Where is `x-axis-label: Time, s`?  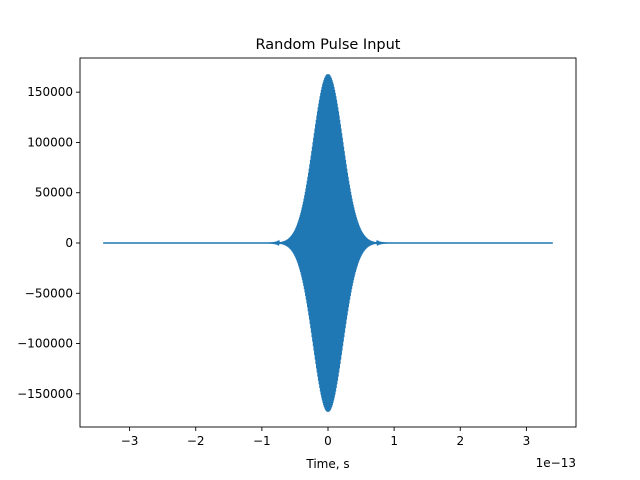
x-axis-label: Time, s is located at coordinates (327, 464).